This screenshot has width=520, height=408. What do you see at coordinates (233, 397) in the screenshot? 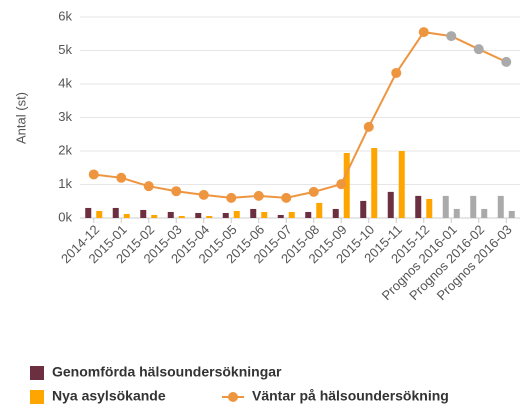
I see `legend-point` at bounding box center [233, 397].